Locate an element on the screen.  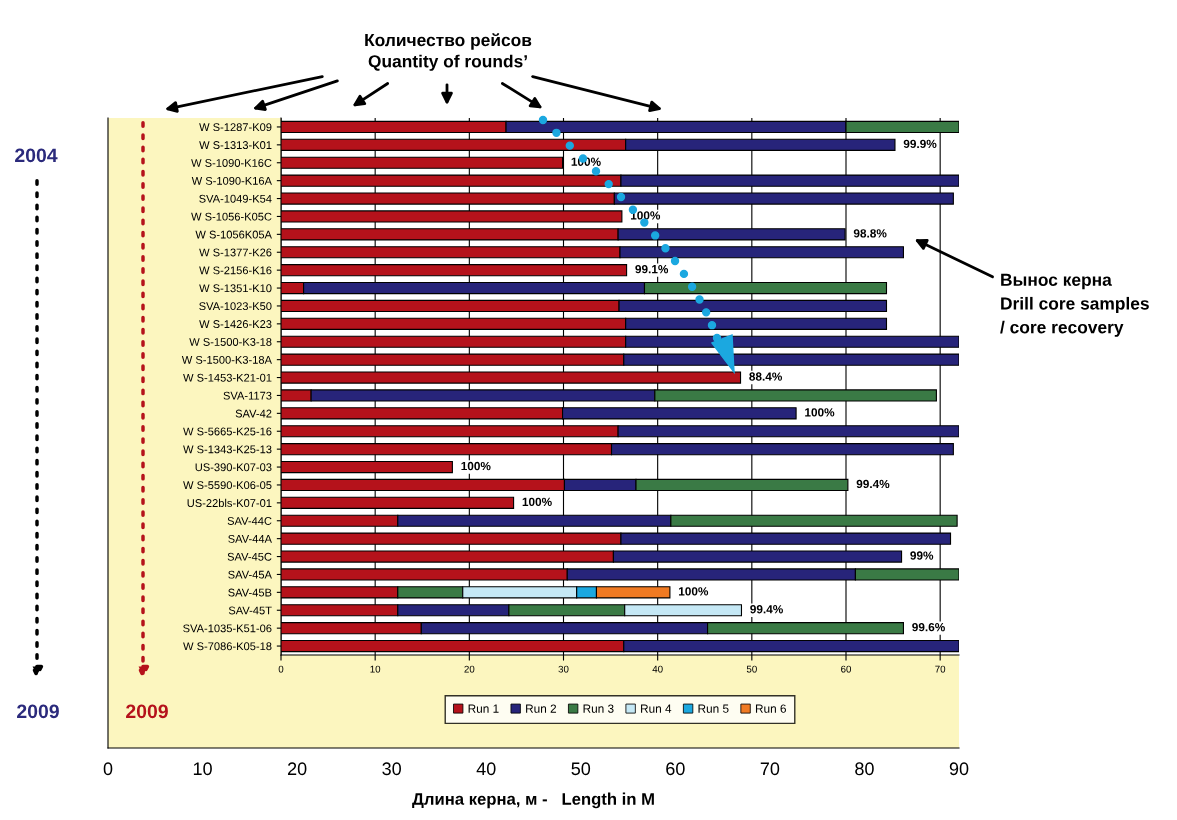
x2-tick-label: 0 is located at coordinates (108, 769).